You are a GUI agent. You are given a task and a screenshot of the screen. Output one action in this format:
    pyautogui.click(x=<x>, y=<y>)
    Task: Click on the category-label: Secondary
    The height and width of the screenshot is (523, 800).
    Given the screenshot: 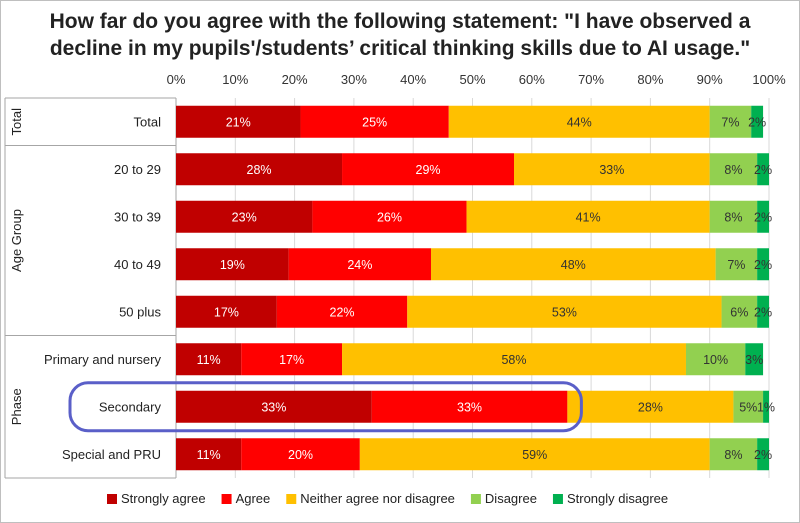 What is the action you would take?
    pyautogui.click(x=130, y=406)
    